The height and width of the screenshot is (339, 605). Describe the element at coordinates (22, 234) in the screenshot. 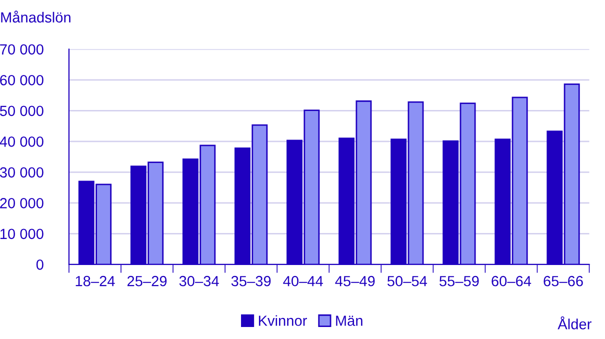

I see `y-tick-label: 10 000` at that location.